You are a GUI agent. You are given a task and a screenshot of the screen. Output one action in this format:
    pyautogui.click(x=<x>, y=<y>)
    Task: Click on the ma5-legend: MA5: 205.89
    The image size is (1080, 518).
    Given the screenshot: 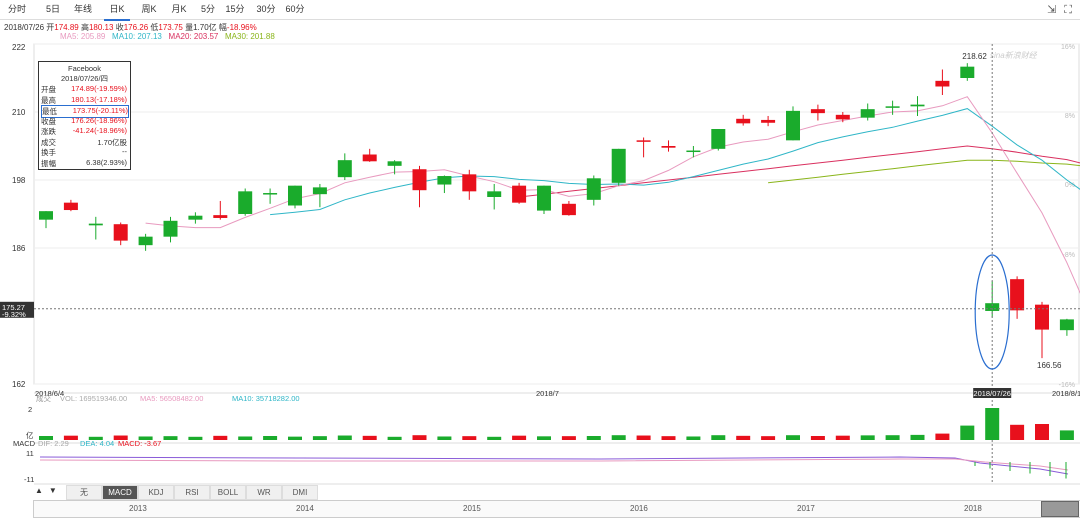 What is the action you would take?
    pyautogui.click(x=83, y=36)
    